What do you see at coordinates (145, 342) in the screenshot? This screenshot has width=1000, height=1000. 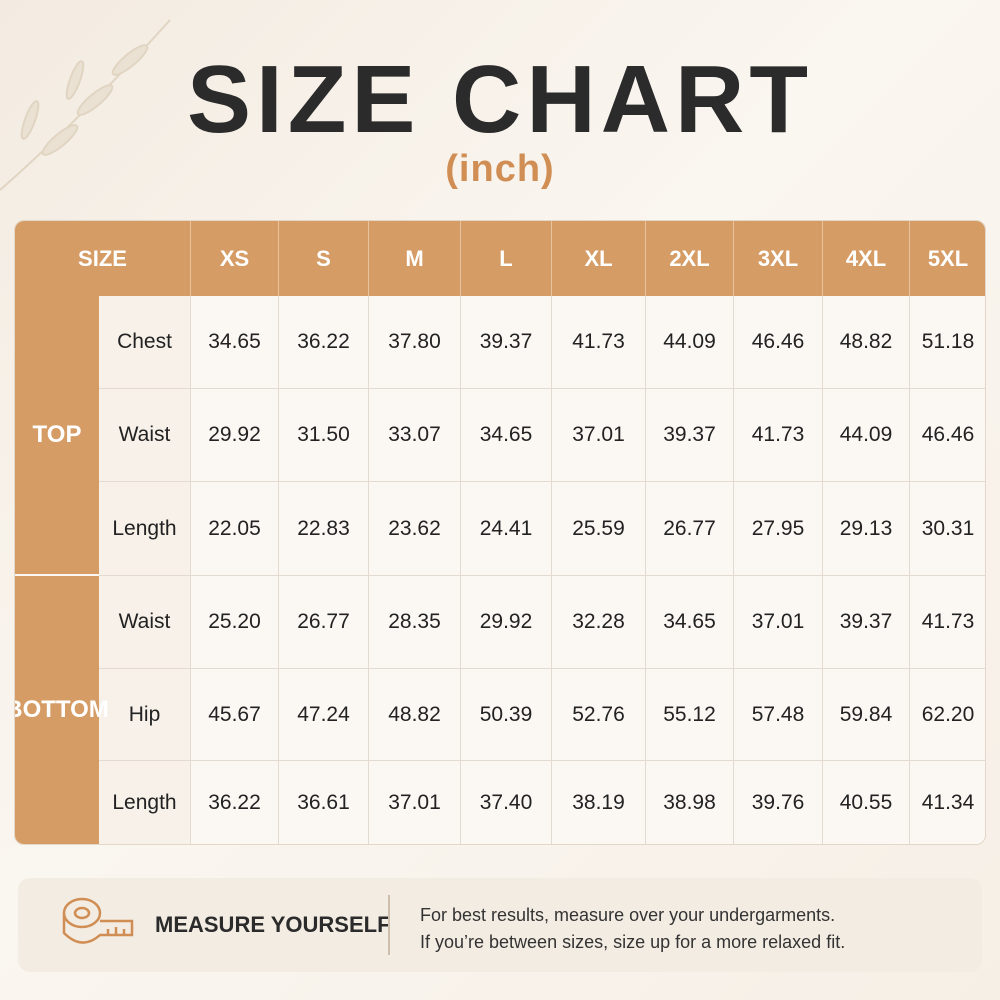 I see `row-label: Chest` at bounding box center [145, 342].